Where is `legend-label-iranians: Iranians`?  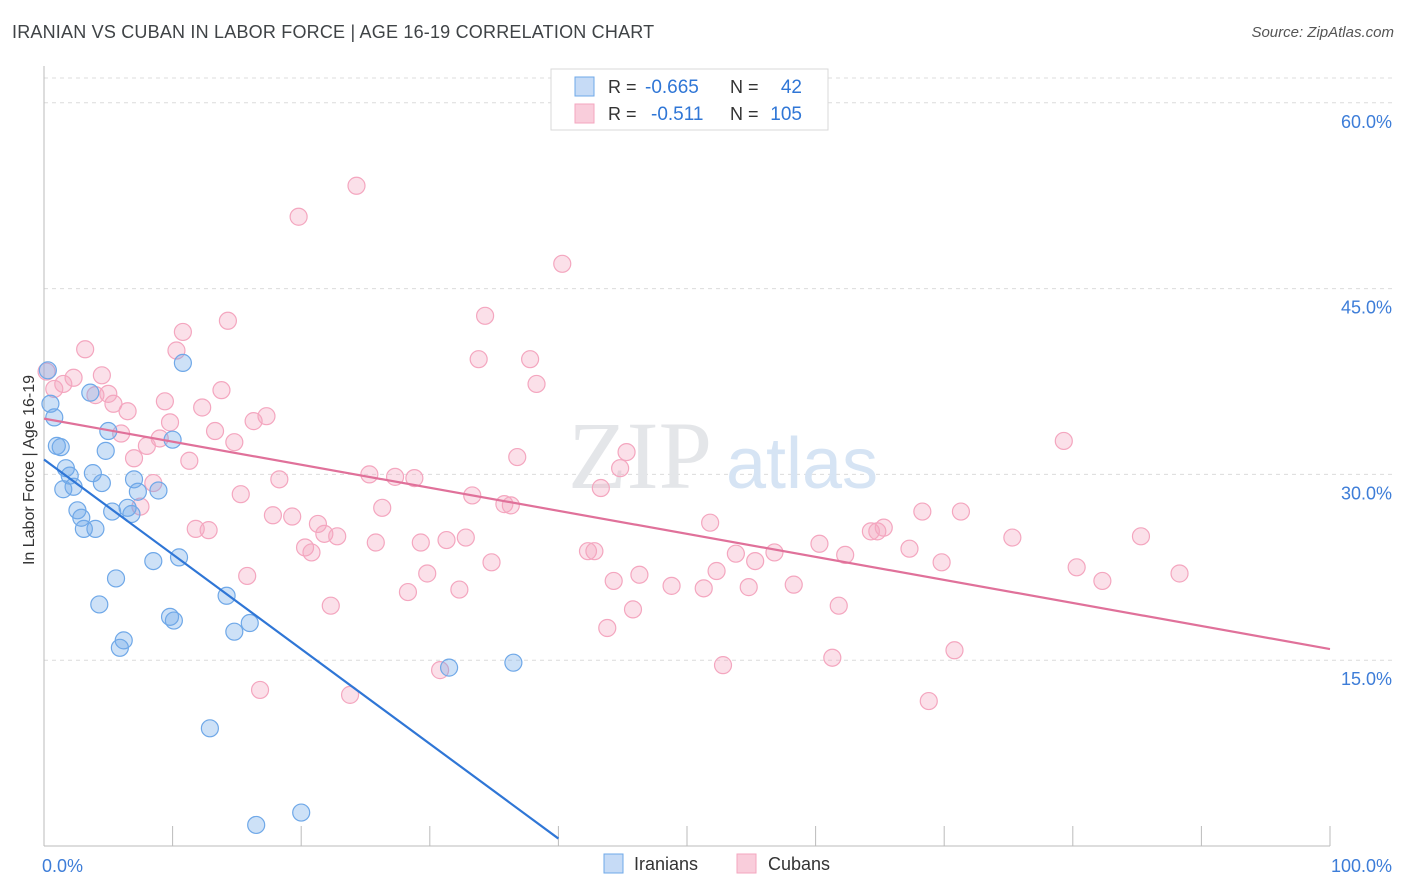
legend-label-iranians: Iranians is located at coordinates (666, 864).